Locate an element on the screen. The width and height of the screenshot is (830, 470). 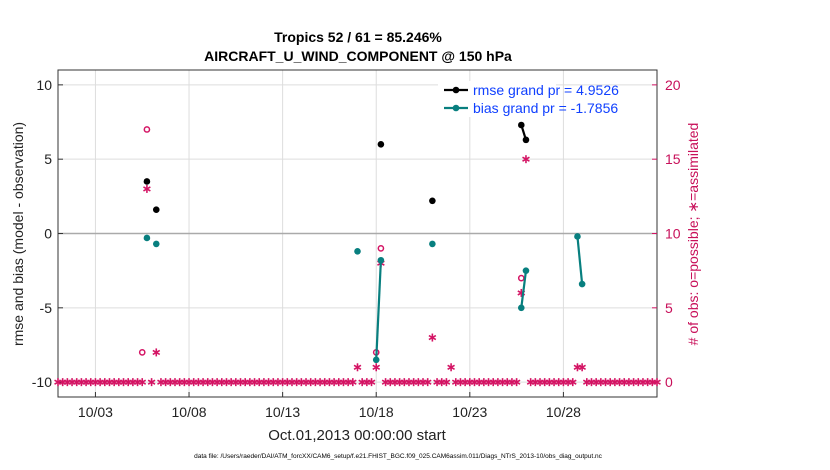
y-axis-label: rmse and bias (model - observation) is located at coordinates (18, 234).